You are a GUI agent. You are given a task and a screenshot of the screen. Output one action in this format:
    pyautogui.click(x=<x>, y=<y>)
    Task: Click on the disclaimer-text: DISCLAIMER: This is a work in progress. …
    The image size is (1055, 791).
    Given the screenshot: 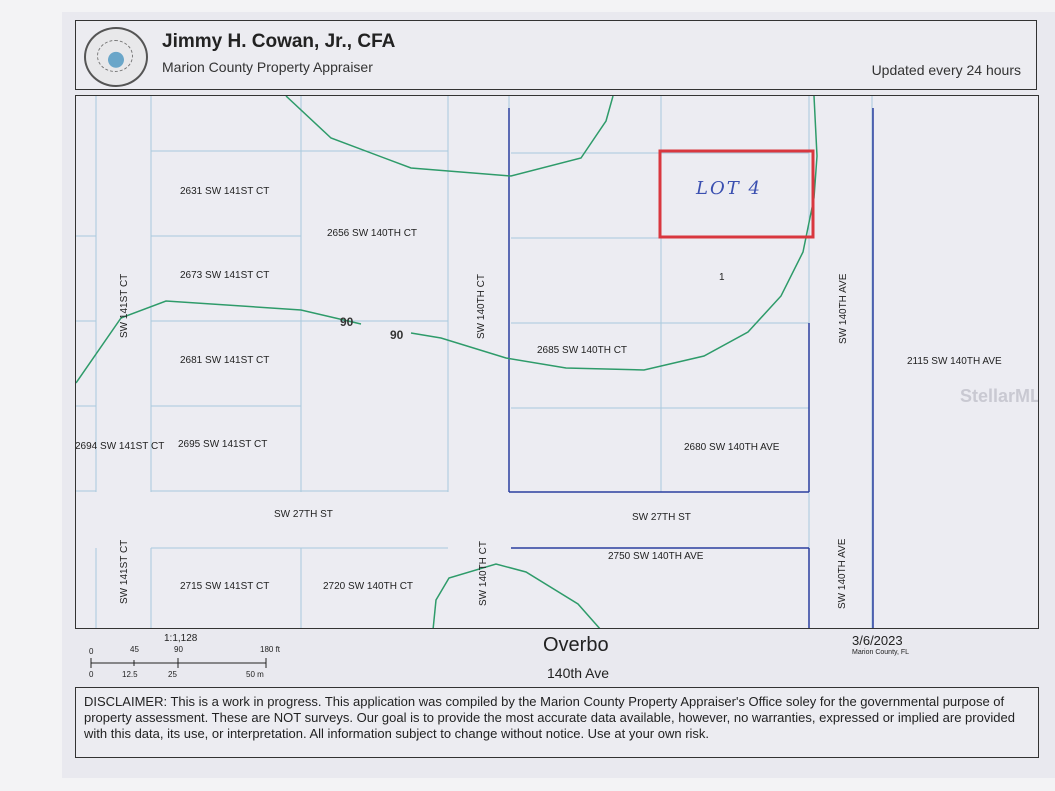 What is the action you would take?
    pyautogui.click(x=557, y=722)
    